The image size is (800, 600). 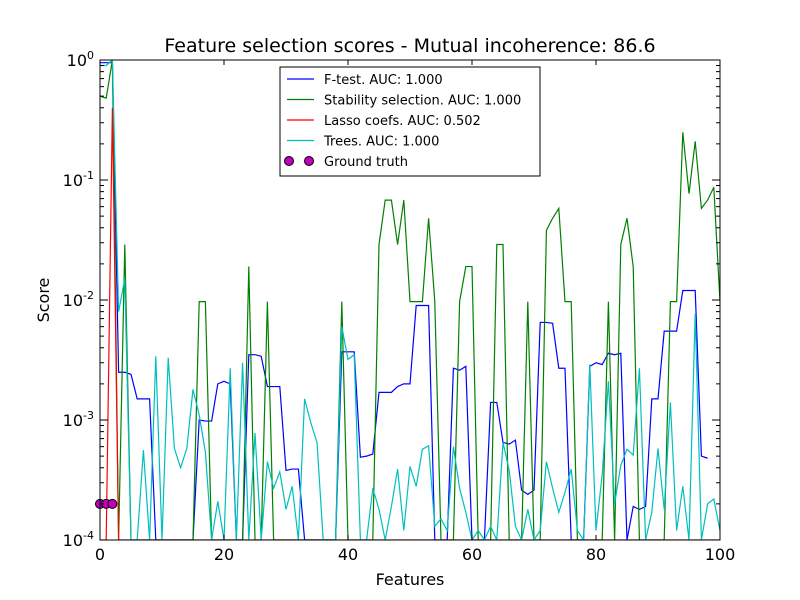 I want to click on y-tick-label-1: 10⁻³, so click(x=78, y=419).